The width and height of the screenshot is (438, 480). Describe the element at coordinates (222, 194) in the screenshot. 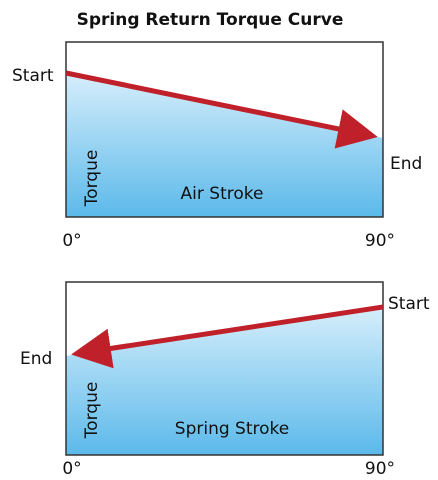

I see `stroke-label: Air Stroke` at that location.